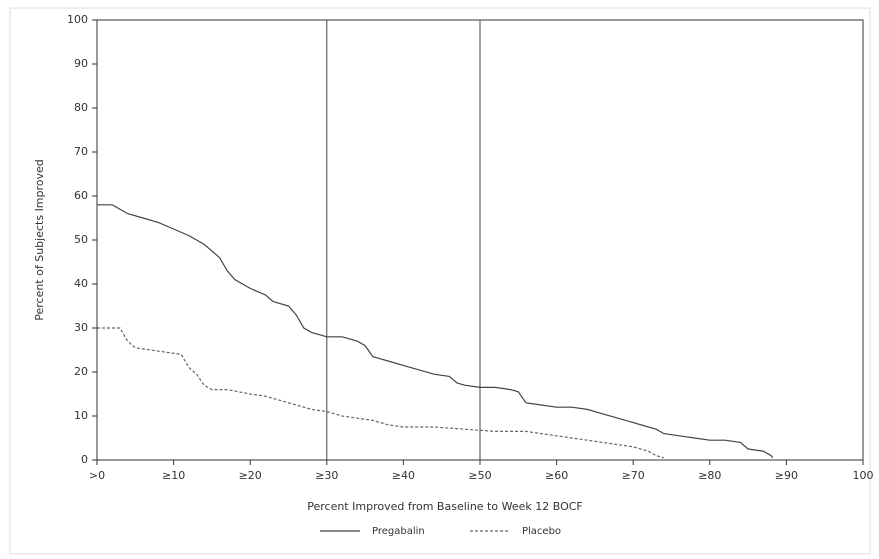  Describe the element at coordinates (326, 475) in the screenshot. I see `x-tick-label: ≥30` at that location.